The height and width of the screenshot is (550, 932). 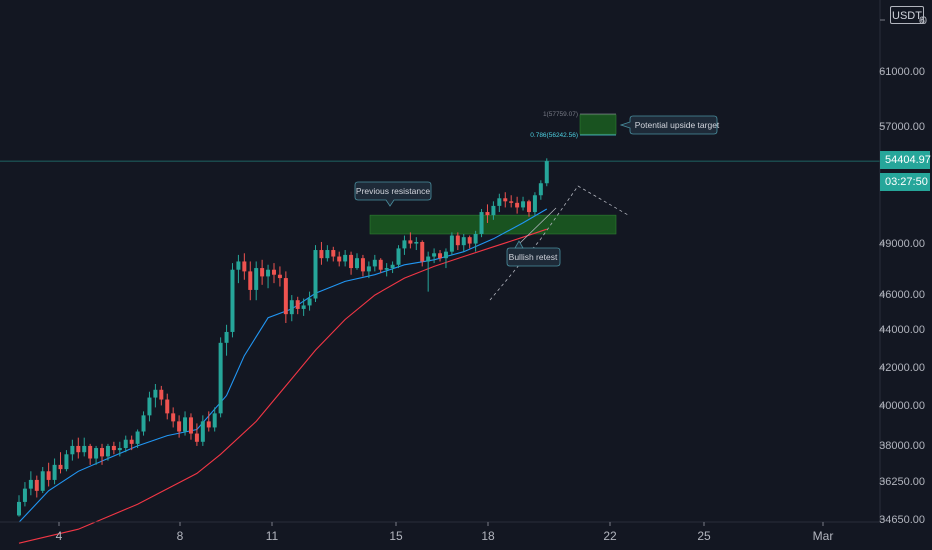 I want to click on previous-resistance-callout: Previous resistance, so click(x=393, y=194).